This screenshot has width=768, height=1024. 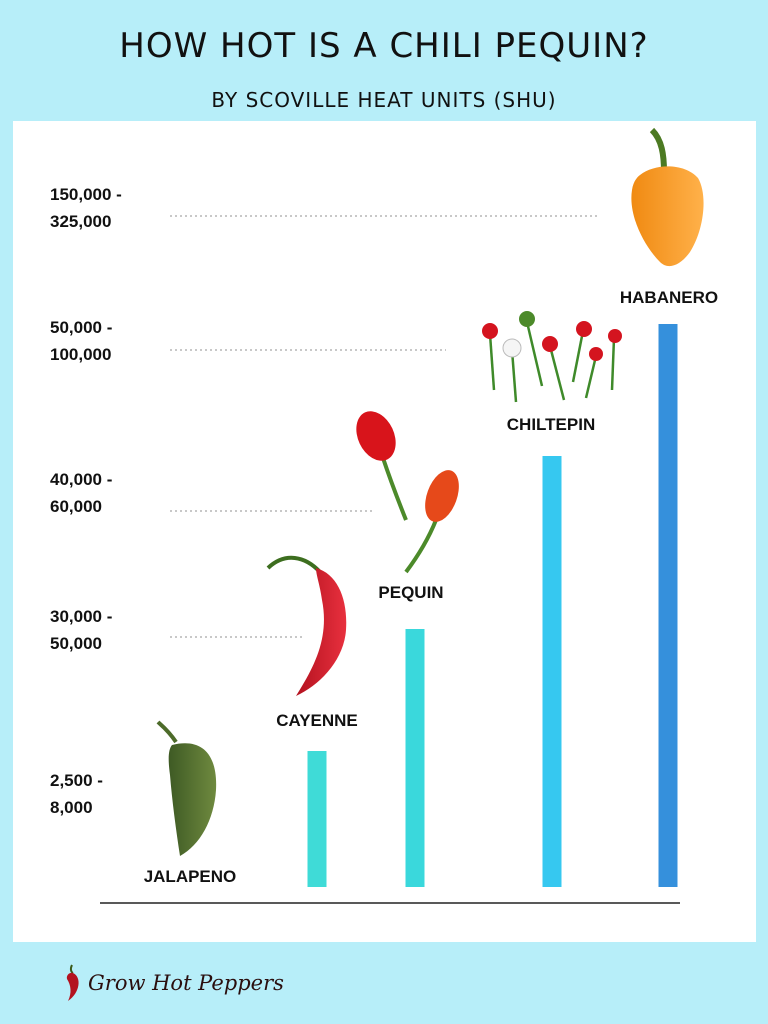 What do you see at coordinates (317, 720) in the screenshot?
I see `category-label-cayenne: CAYENNE` at bounding box center [317, 720].